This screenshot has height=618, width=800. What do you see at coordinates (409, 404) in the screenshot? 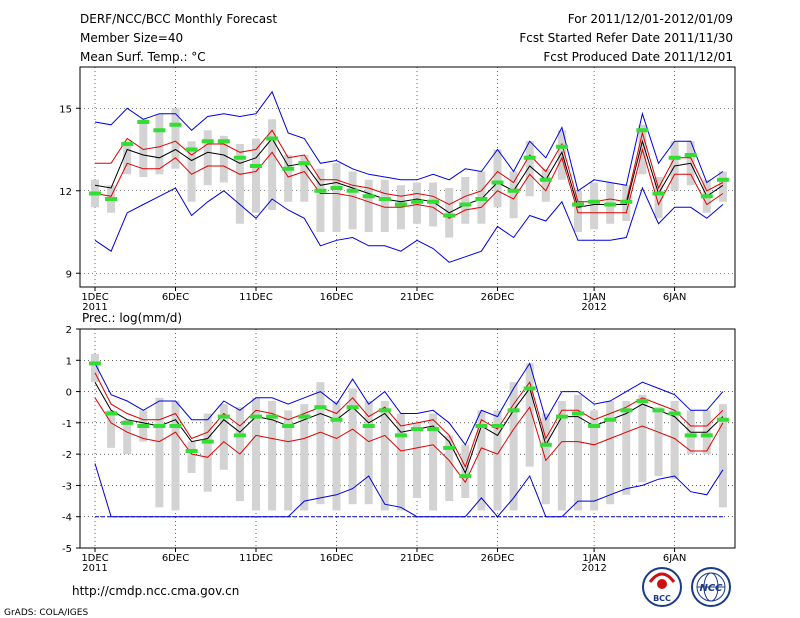
I see `upper-outer-line` at bounding box center [409, 404].